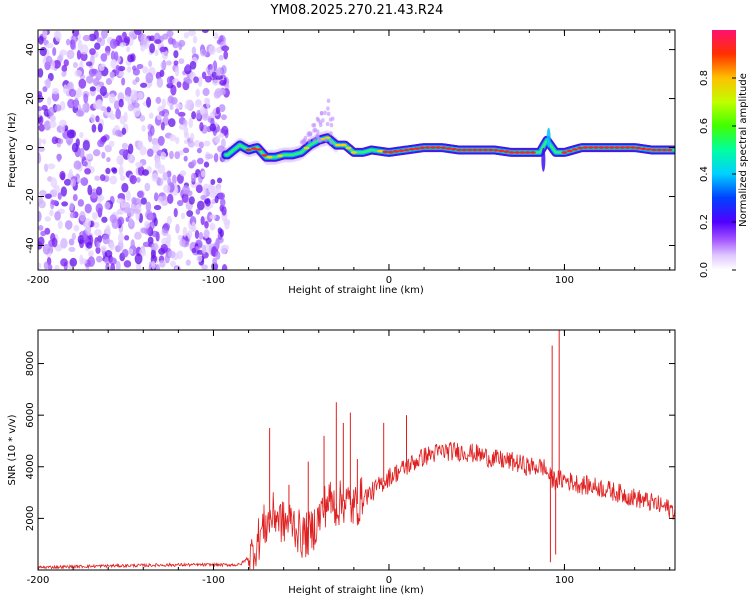 The width and height of the screenshot is (750, 600). I want to click on colorbar-ticks: 0.0 0.2 0.4 0.6 0.8, so click(717, 174).